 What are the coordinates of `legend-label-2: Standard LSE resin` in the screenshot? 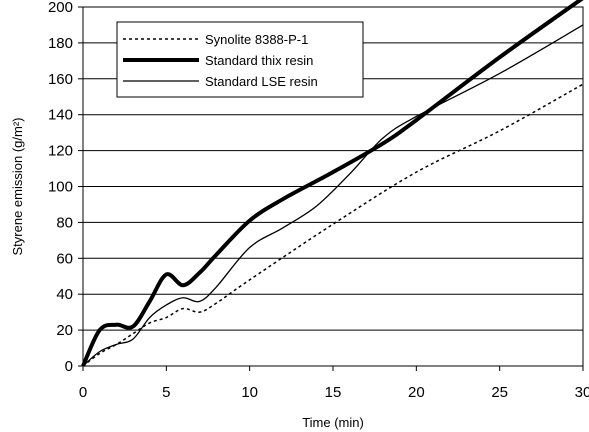 It's located at (261, 81).